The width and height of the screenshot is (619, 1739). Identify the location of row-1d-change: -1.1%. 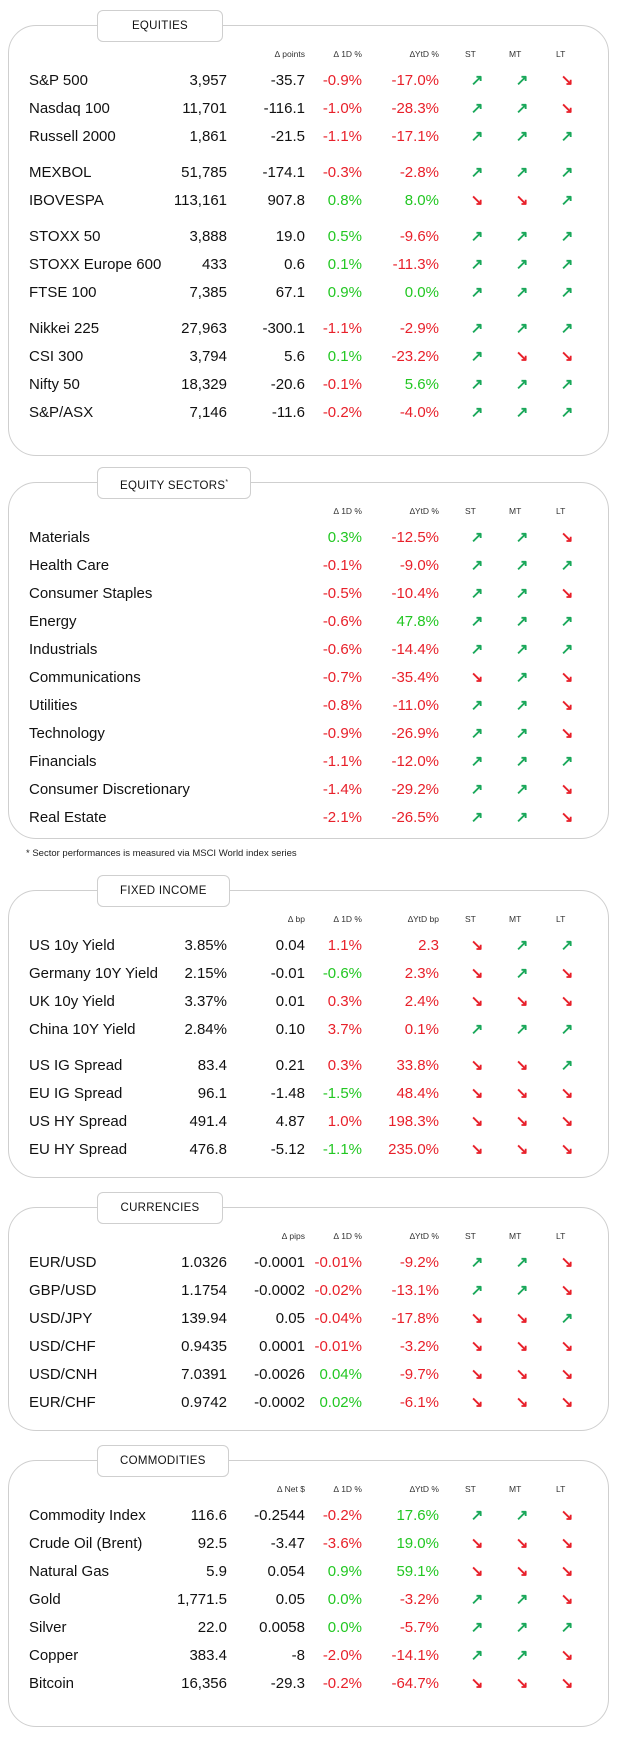
(342, 136).